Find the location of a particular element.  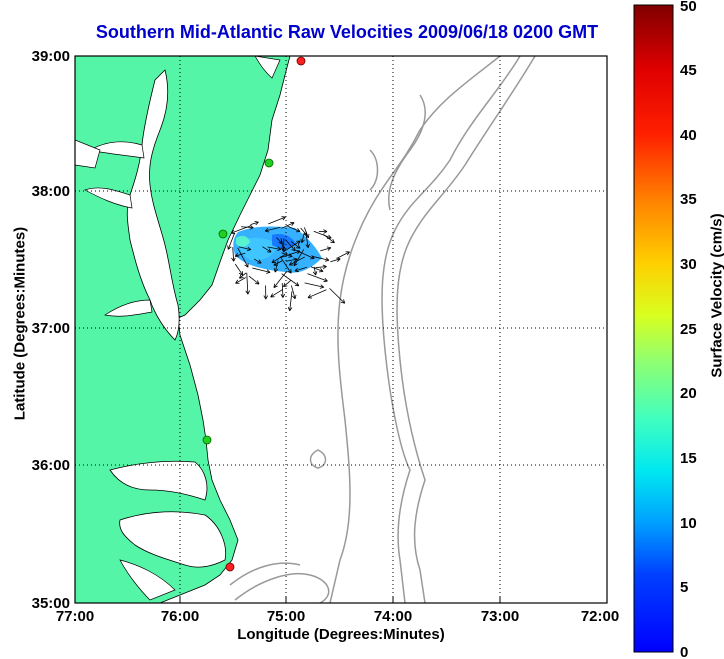

x-axis: 77:00 76:00 75:00 74:00 73:00 72:00 is located at coordinates (337, 611).